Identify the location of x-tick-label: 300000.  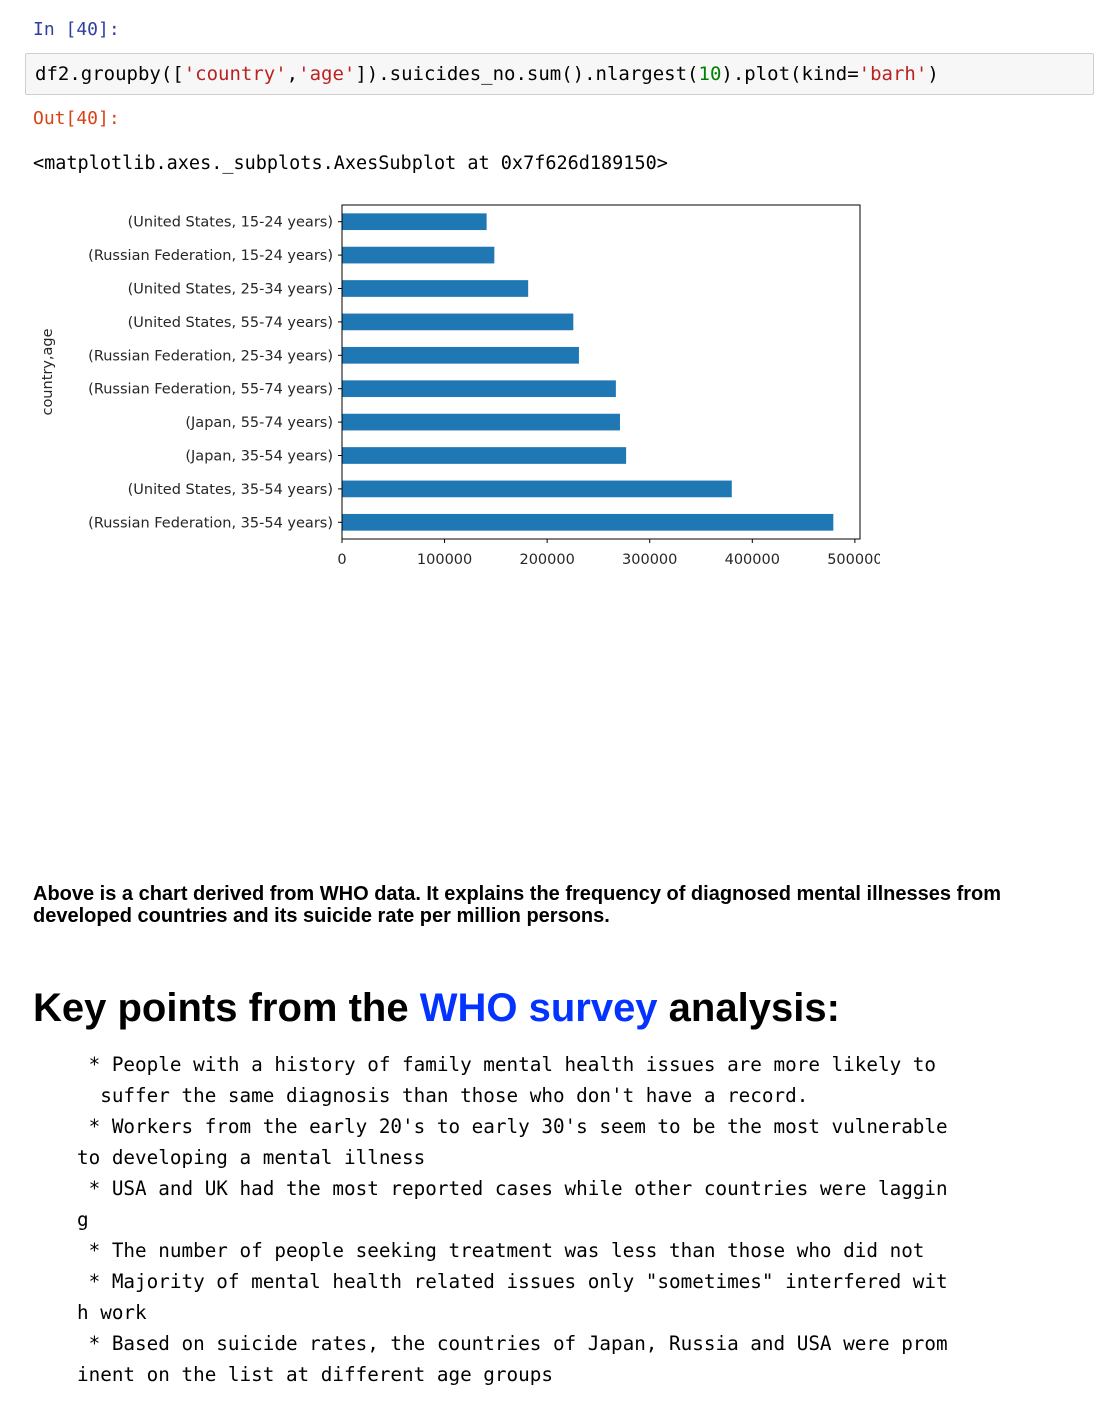
(649, 560).